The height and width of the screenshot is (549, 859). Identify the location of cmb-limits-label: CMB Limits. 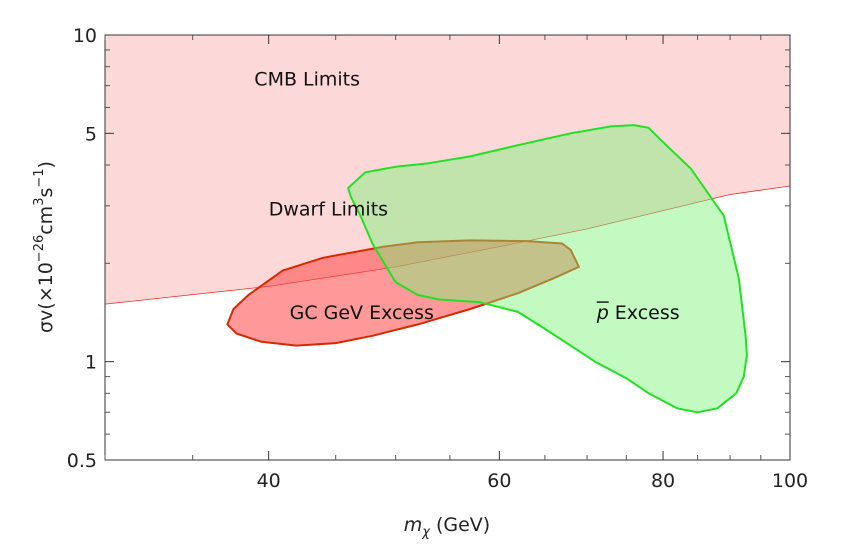
(307, 80).